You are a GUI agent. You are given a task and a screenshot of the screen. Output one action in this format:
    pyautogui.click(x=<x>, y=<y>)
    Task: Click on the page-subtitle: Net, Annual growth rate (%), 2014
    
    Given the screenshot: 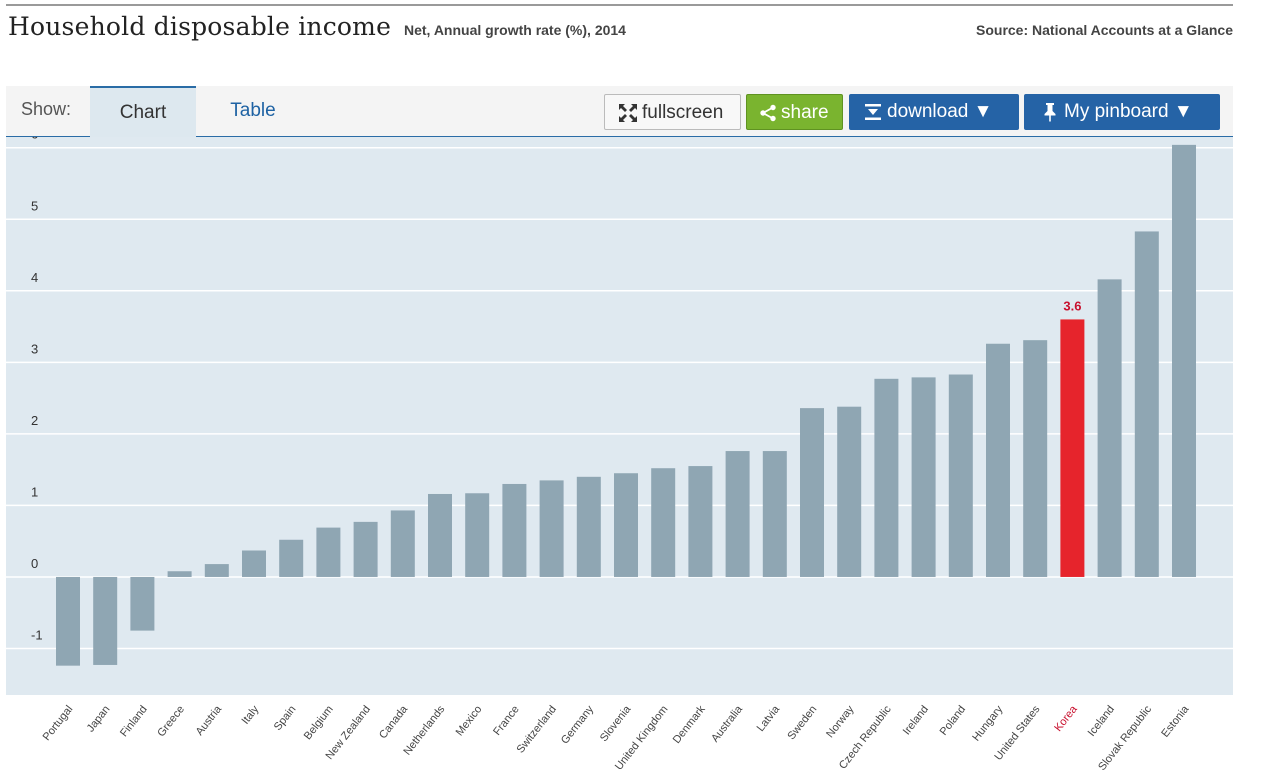 What is the action you would take?
    pyautogui.click(x=515, y=30)
    